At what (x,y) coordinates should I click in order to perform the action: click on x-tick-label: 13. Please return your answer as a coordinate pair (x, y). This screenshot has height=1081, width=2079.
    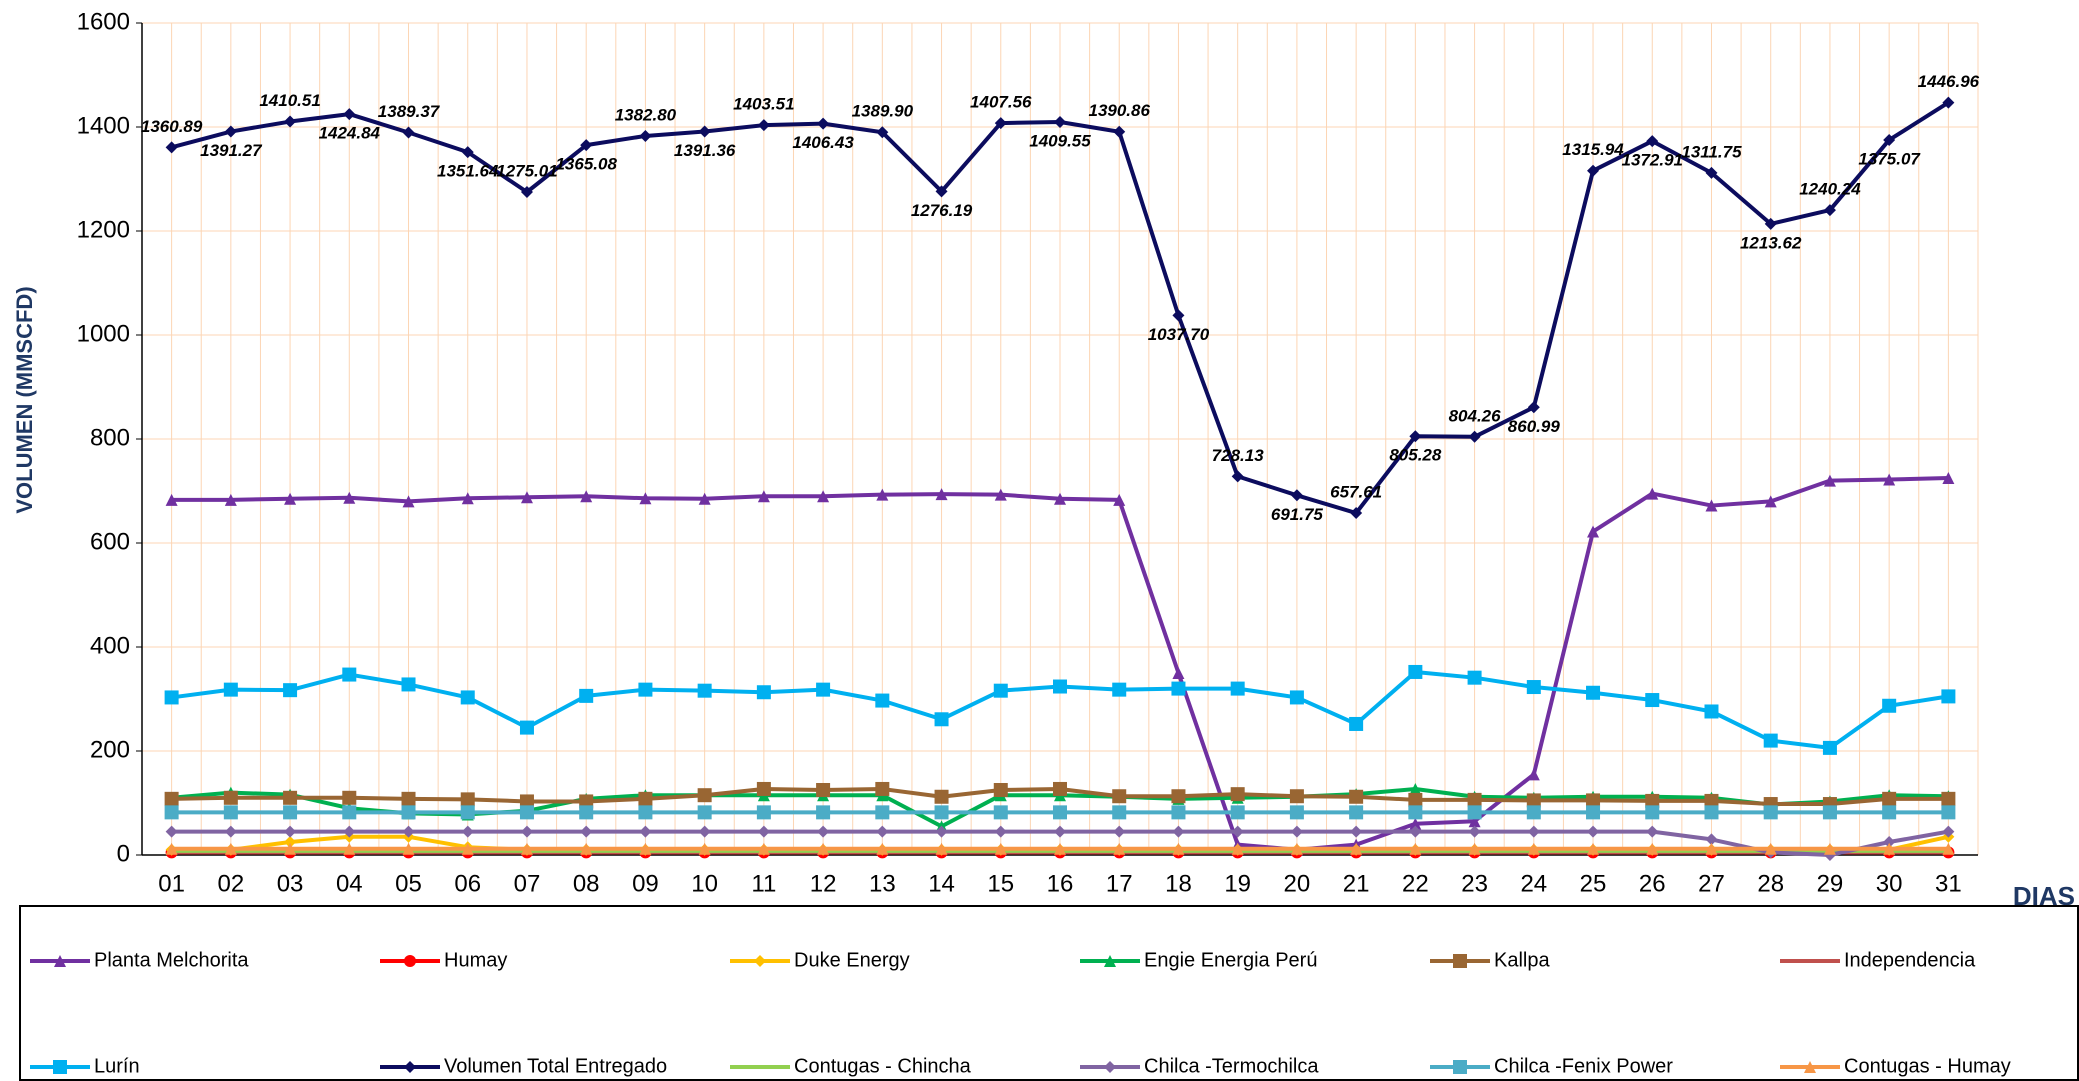
    Looking at the image, I should click on (882, 883).